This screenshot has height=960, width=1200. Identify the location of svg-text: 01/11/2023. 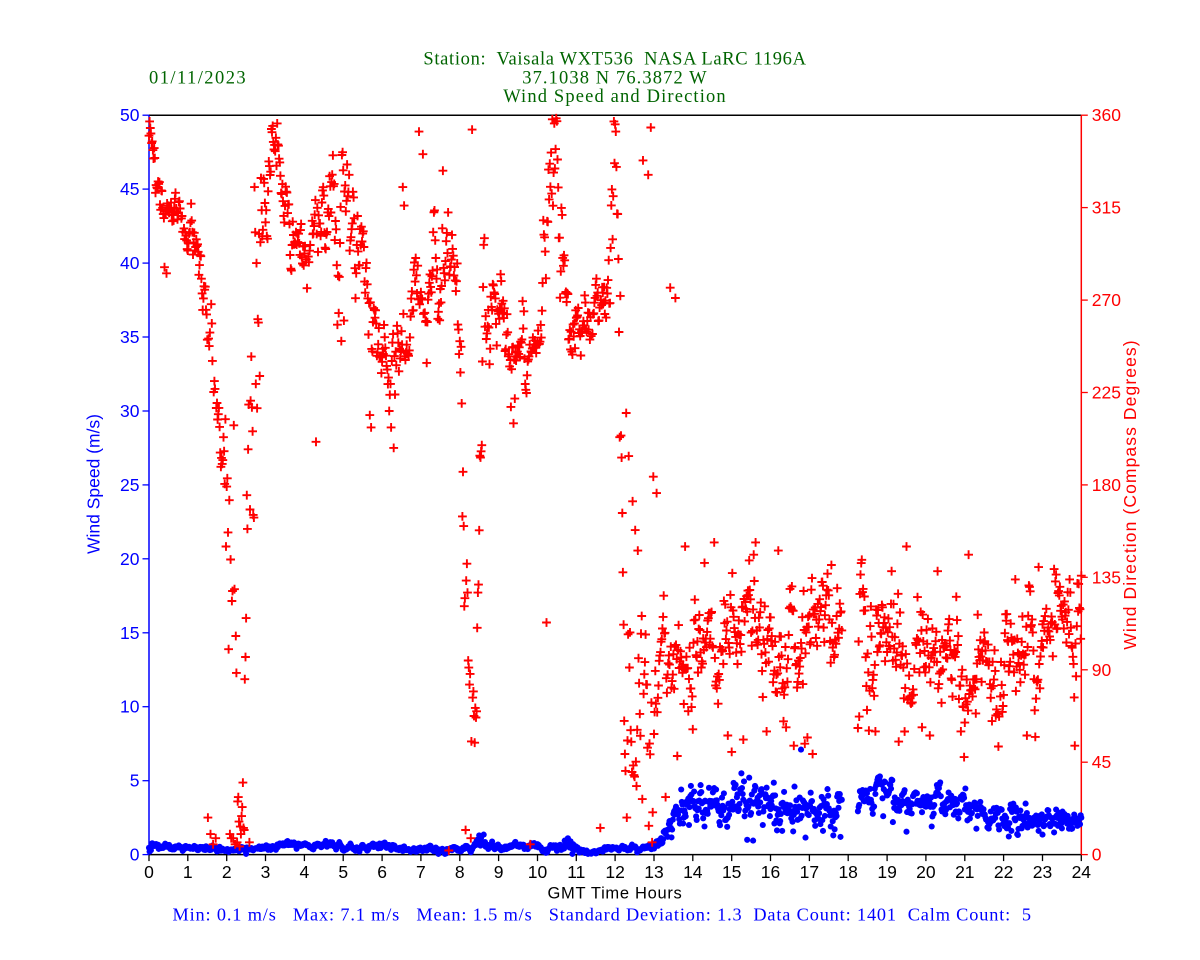
(198, 79).